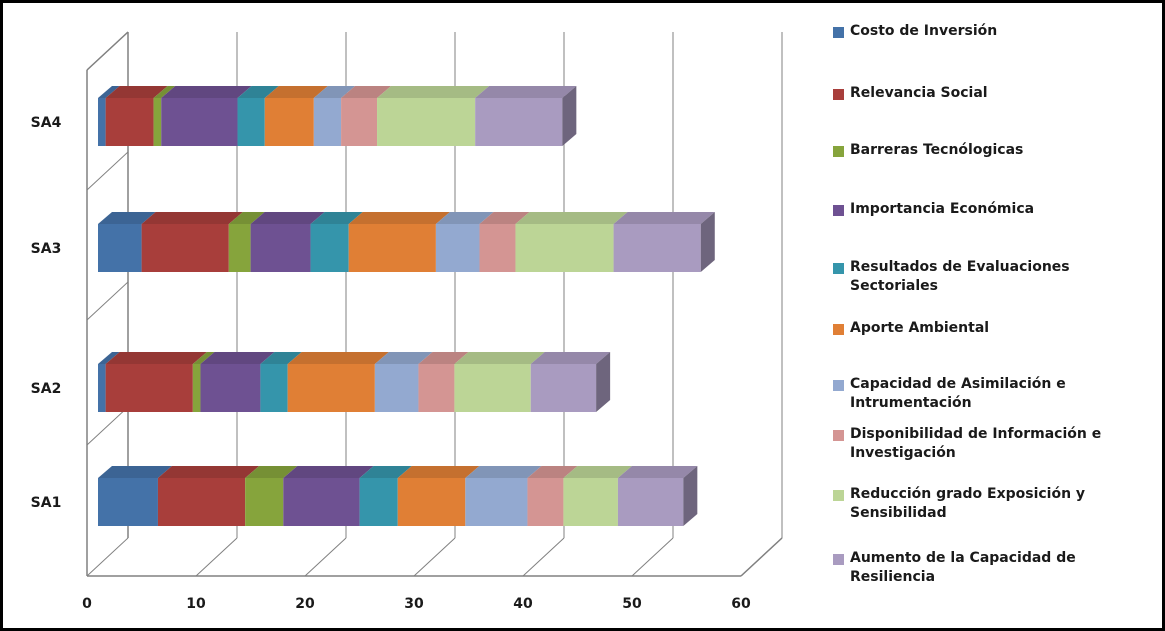  I want to click on legend-label: Importancia Económica, so click(942, 209).